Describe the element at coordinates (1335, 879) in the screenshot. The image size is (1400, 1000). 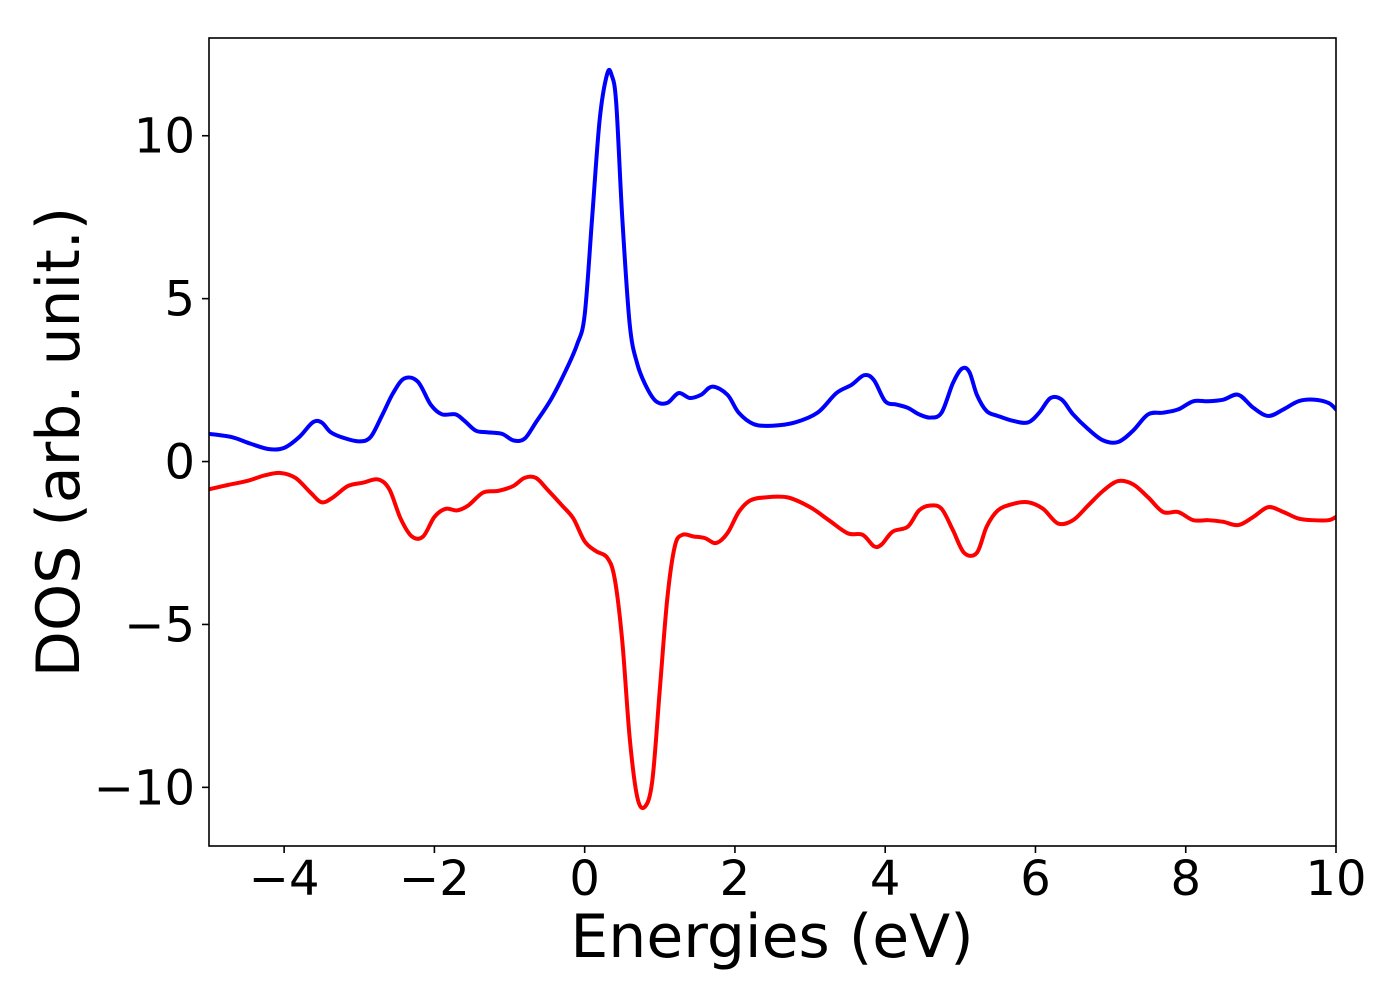
I see `x-tick-label: 10` at that location.